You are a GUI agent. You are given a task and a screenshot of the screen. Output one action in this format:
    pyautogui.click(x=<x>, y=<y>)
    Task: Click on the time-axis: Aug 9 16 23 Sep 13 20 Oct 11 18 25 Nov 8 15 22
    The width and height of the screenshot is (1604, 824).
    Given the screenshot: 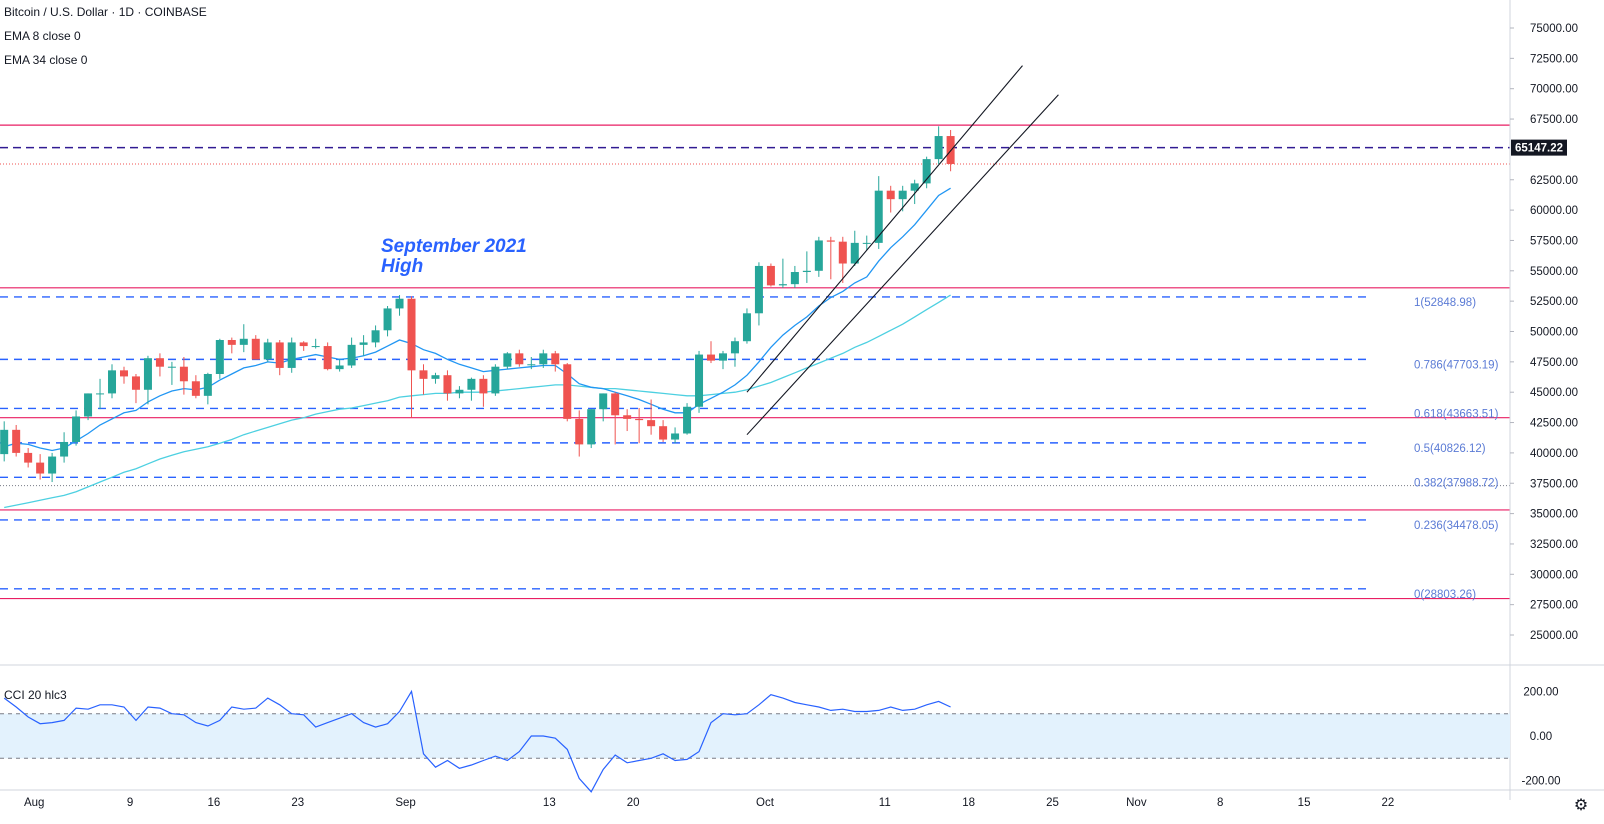 What is the action you would take?
    pyautogui.click(x=802, y=799)
    